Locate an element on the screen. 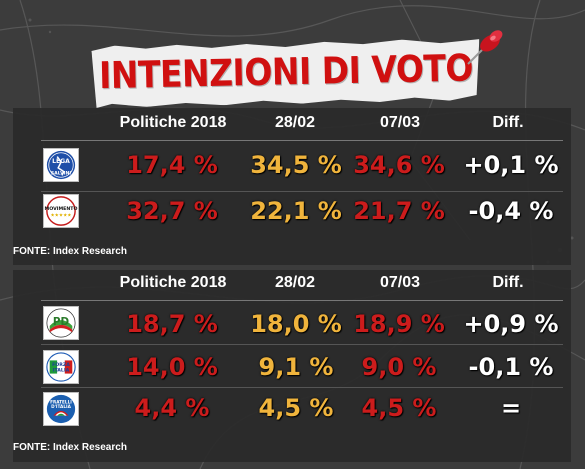 The height and width of the screenshot is (469, 585). lega-logo: LEGA SALVINI is located at coordinates (61, 165).